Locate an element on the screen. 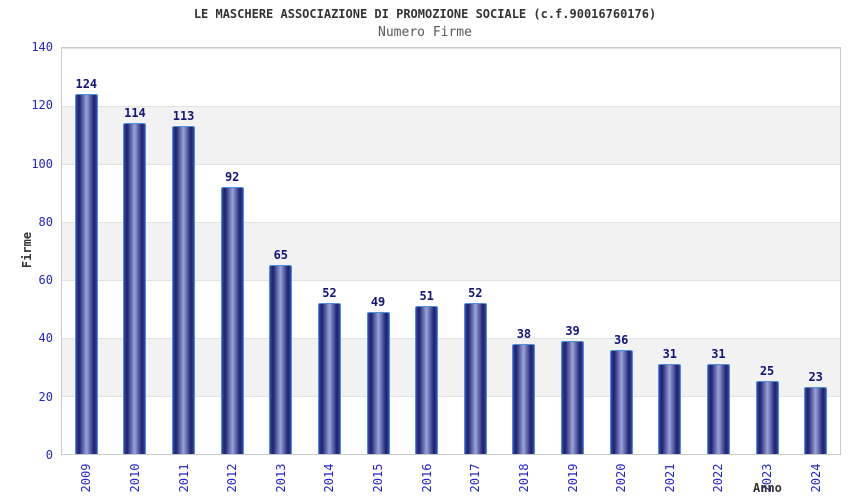 The image size is (850, 500). bar-value-label: 25 is located at coordinates (767, 371).